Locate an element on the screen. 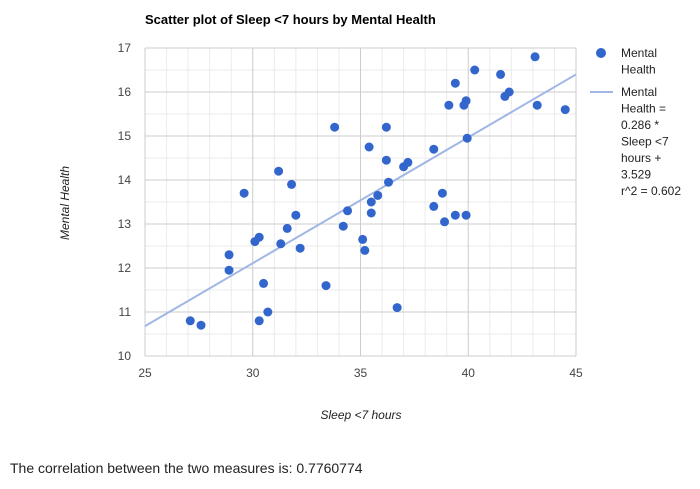  legend-text-line: Health is located at coordinates (638, 70).